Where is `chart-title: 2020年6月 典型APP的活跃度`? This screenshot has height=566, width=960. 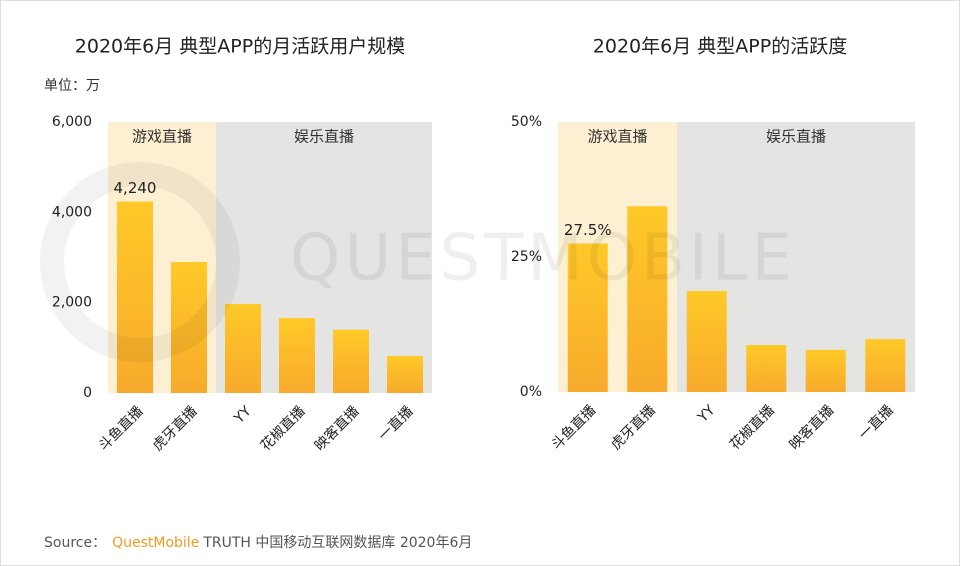
chart-title: 2020年6月 典型APP的活跃度 is located at coordinates (720, 47).